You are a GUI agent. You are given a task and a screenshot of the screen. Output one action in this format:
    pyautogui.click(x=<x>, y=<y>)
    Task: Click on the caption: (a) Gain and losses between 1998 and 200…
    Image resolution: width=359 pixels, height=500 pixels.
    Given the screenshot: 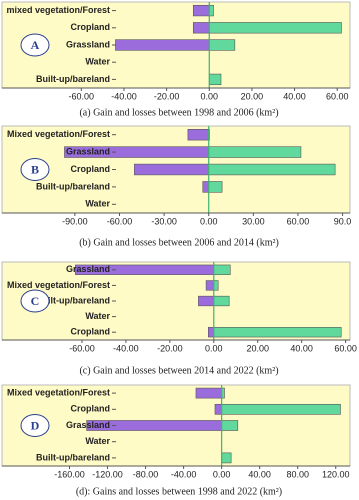 What is the action you would take?
    pyautogui.click(x=178, y=112)
    